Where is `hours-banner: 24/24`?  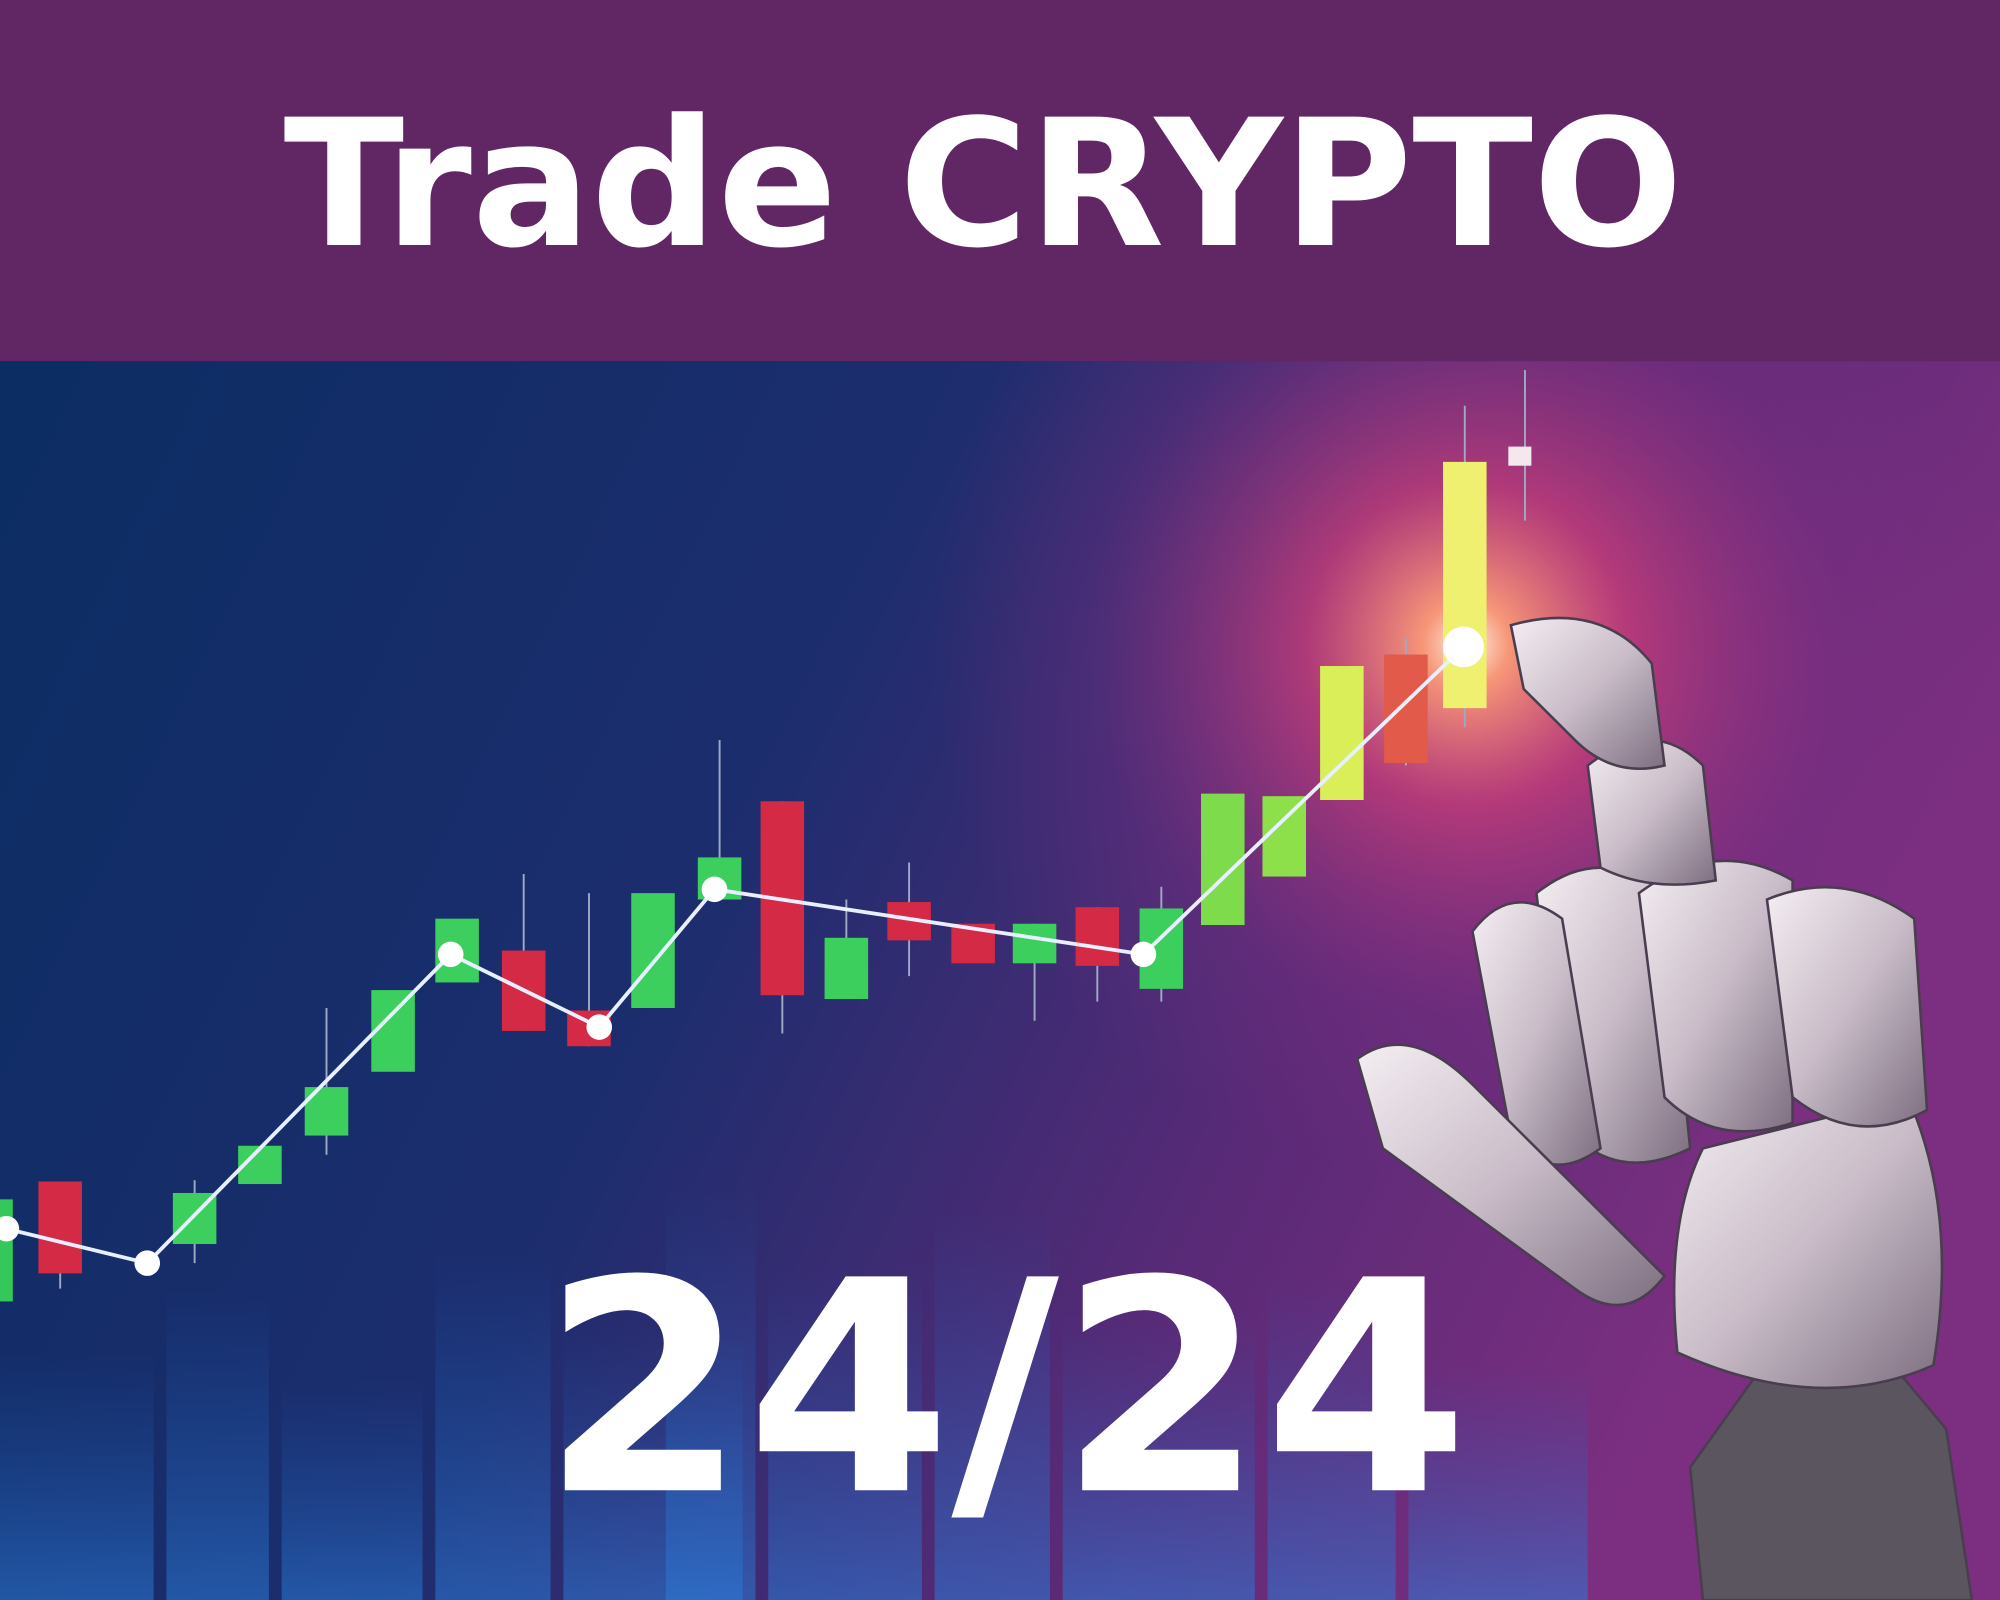
hours-banner: 24/24 is located at coordinates (1005, 1389).